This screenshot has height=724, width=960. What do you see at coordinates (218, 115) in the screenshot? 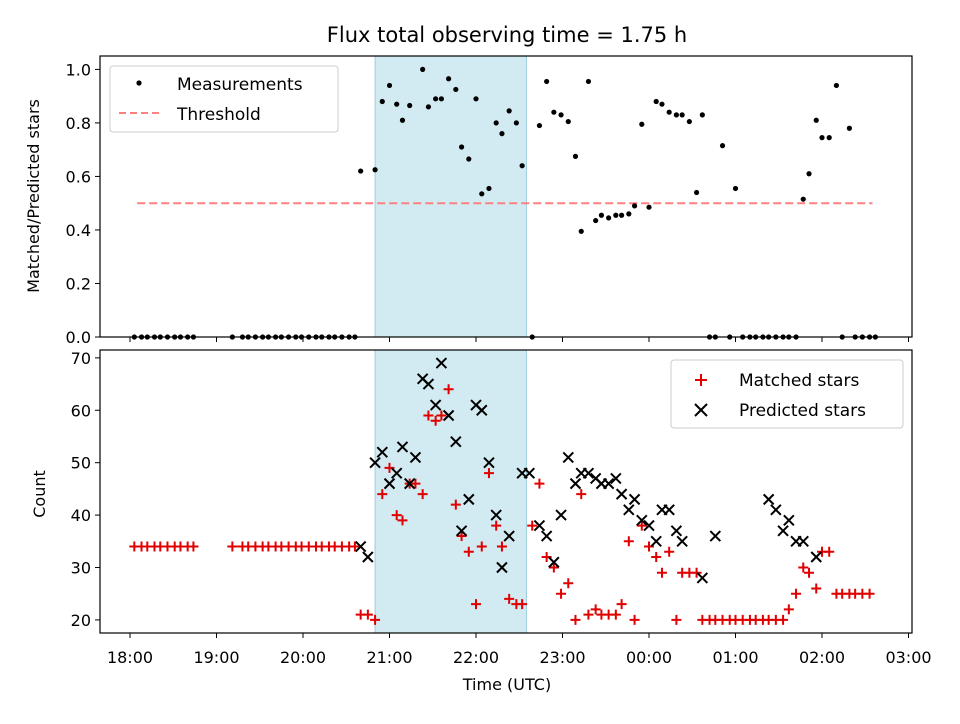
I see `legend-threshold-label: Threshold` at bounding box center [218, 115].